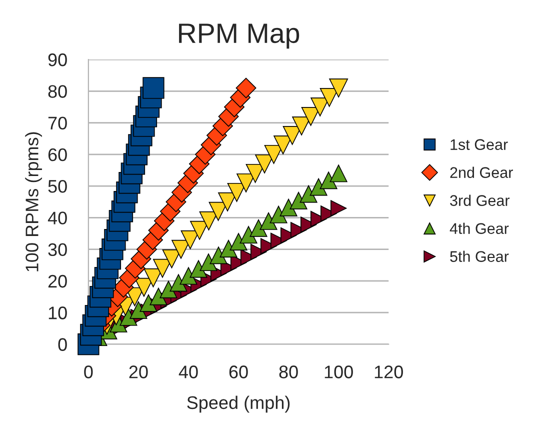  Describe the element at coordinates (481, 172) in the screenshot. I see `legend-label: 2nd Gear` at that location.